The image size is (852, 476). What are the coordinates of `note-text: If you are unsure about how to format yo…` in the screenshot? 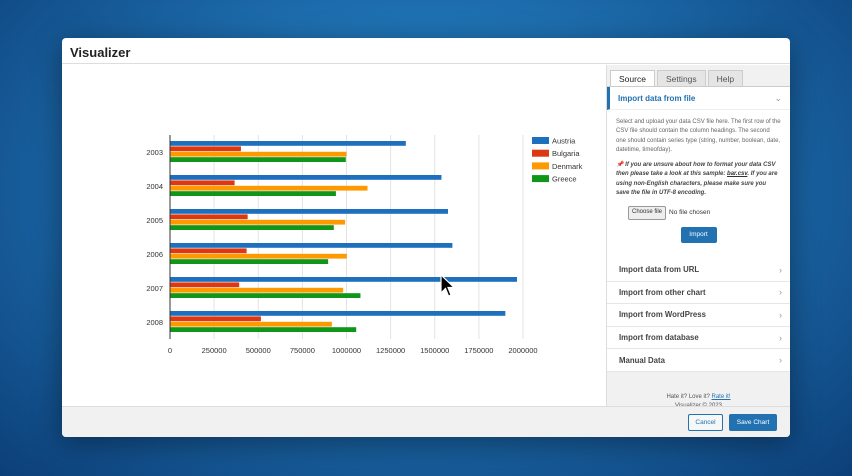 It's located at (696, 170).